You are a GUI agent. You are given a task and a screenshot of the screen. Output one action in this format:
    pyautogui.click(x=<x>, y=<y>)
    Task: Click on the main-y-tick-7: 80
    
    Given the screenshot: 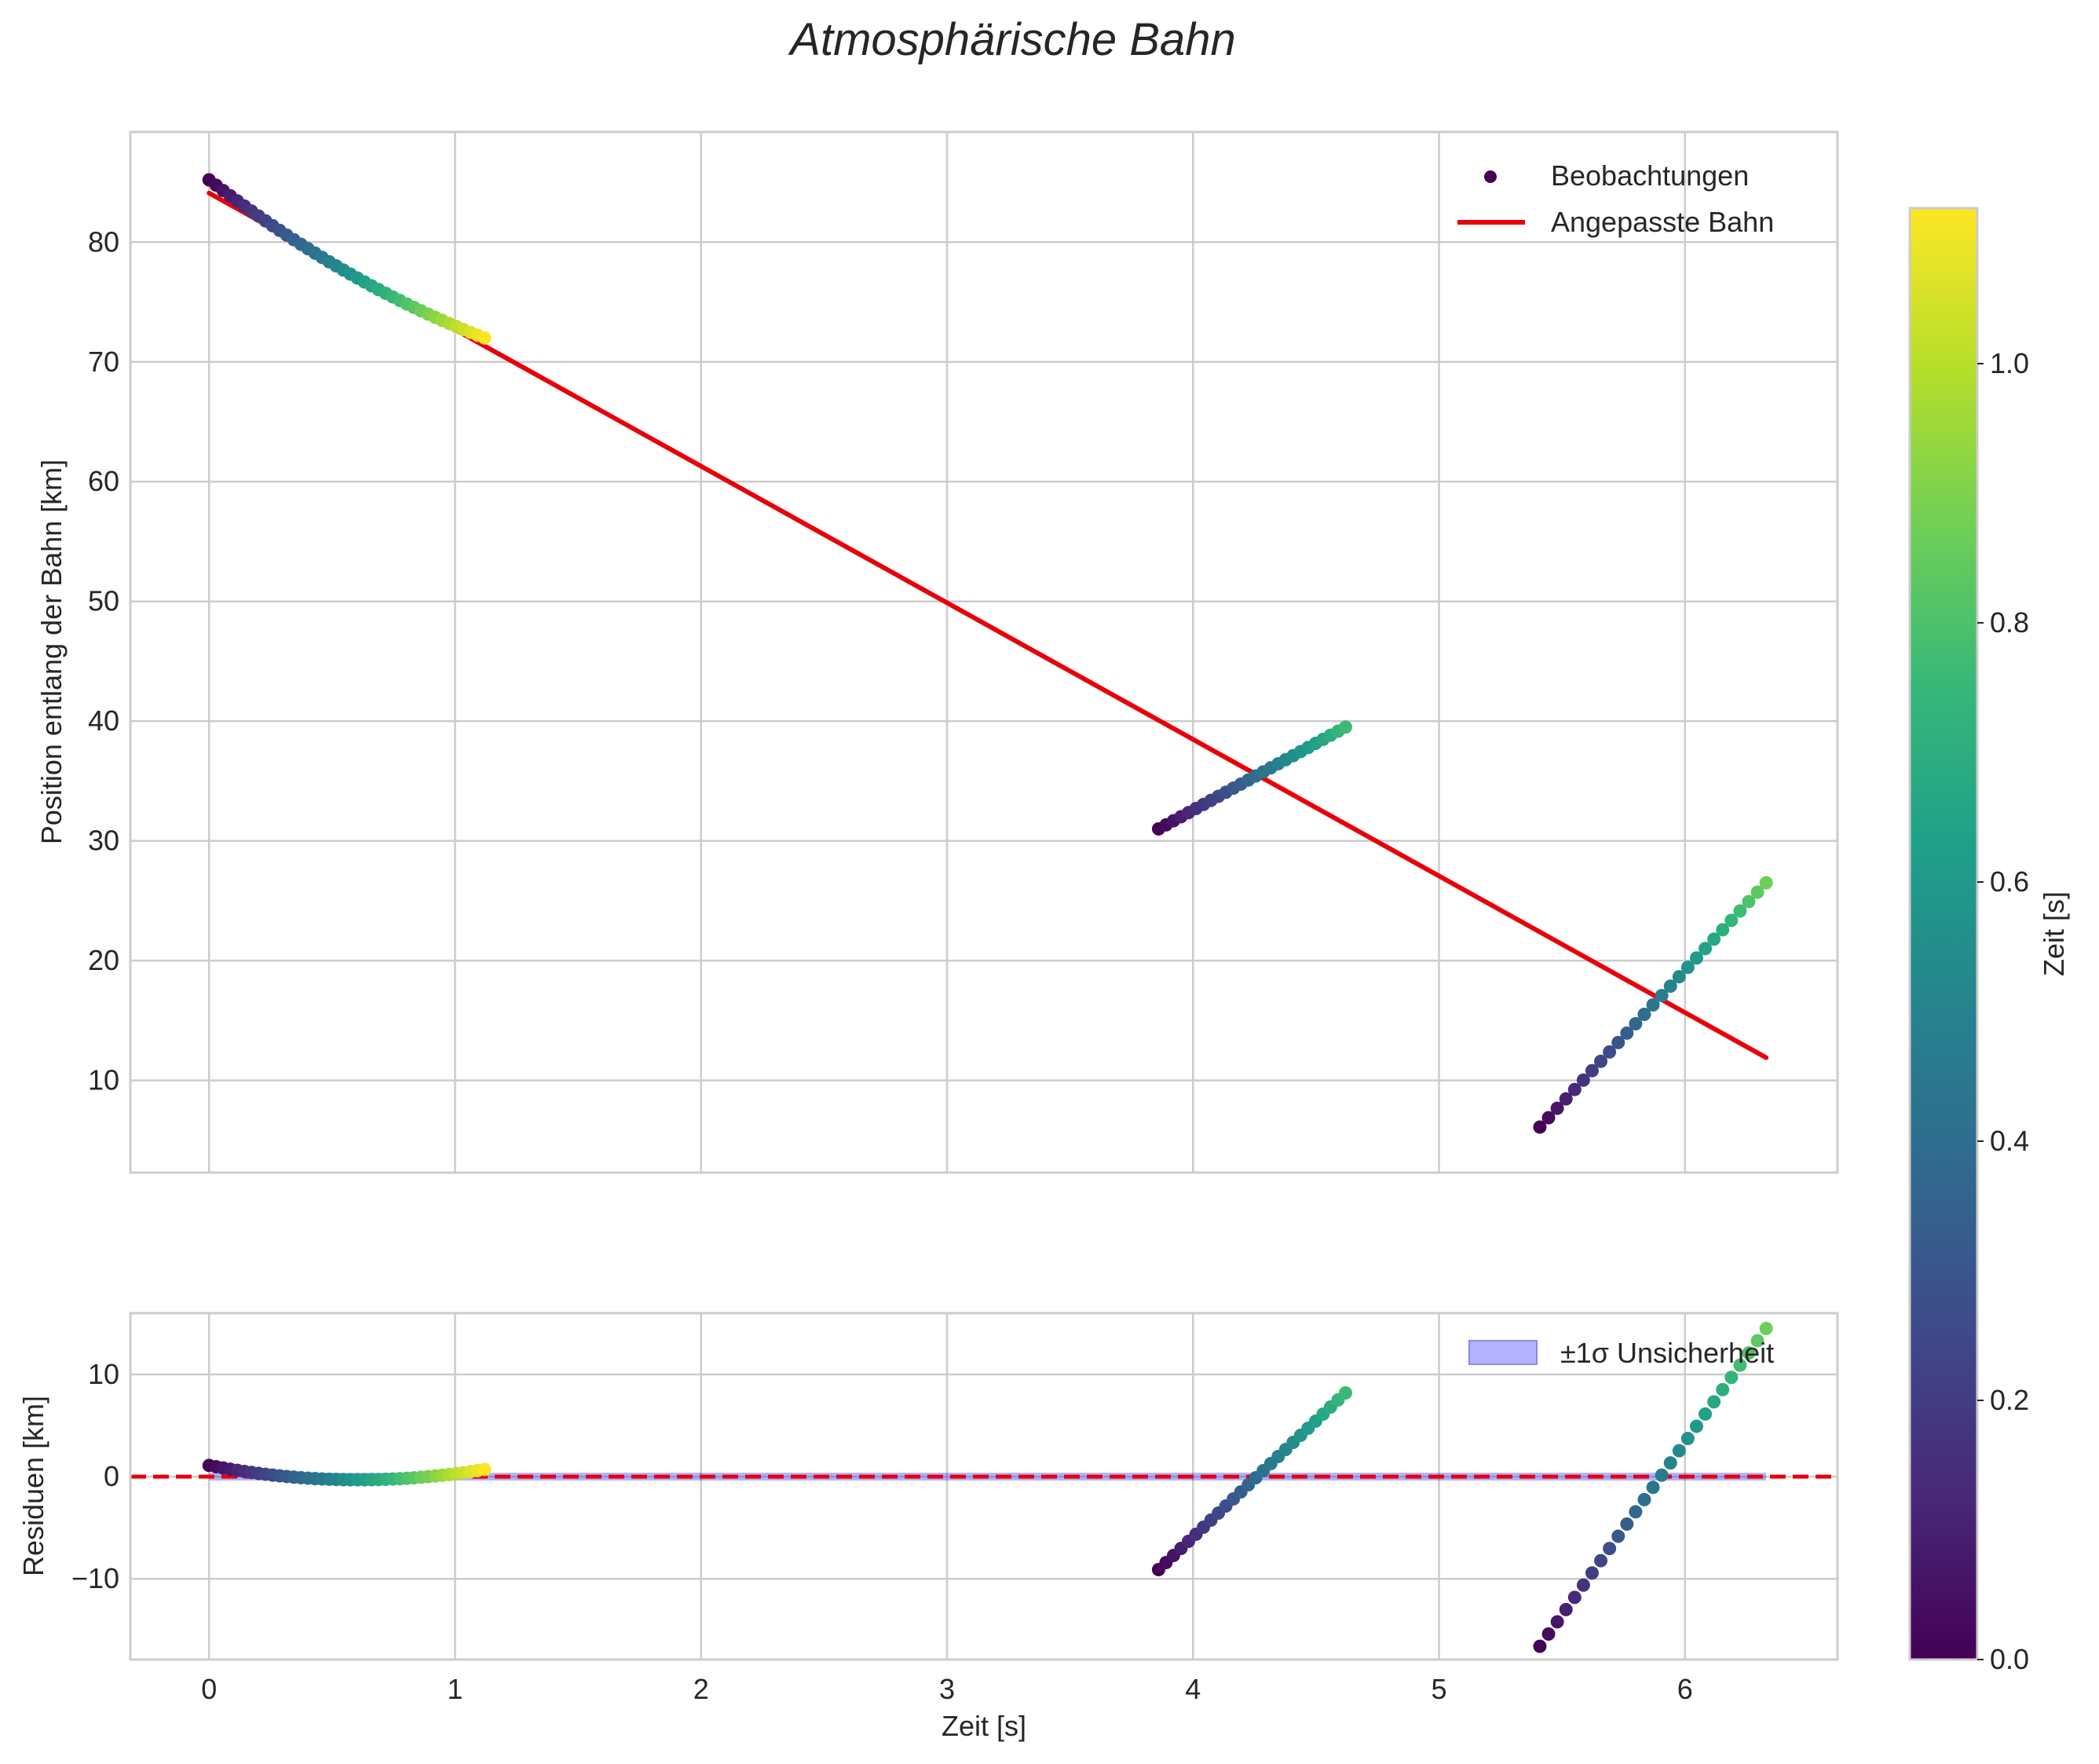 What is the action you would take?
    pyautogui.click(x=103, y=242)
    